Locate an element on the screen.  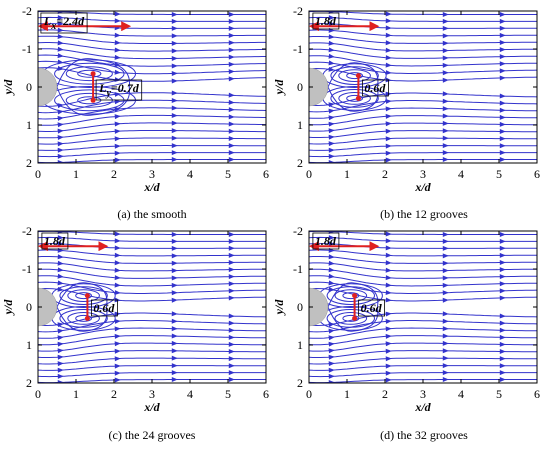
y-tick-label: 2 is located at coordinates (300, 163).